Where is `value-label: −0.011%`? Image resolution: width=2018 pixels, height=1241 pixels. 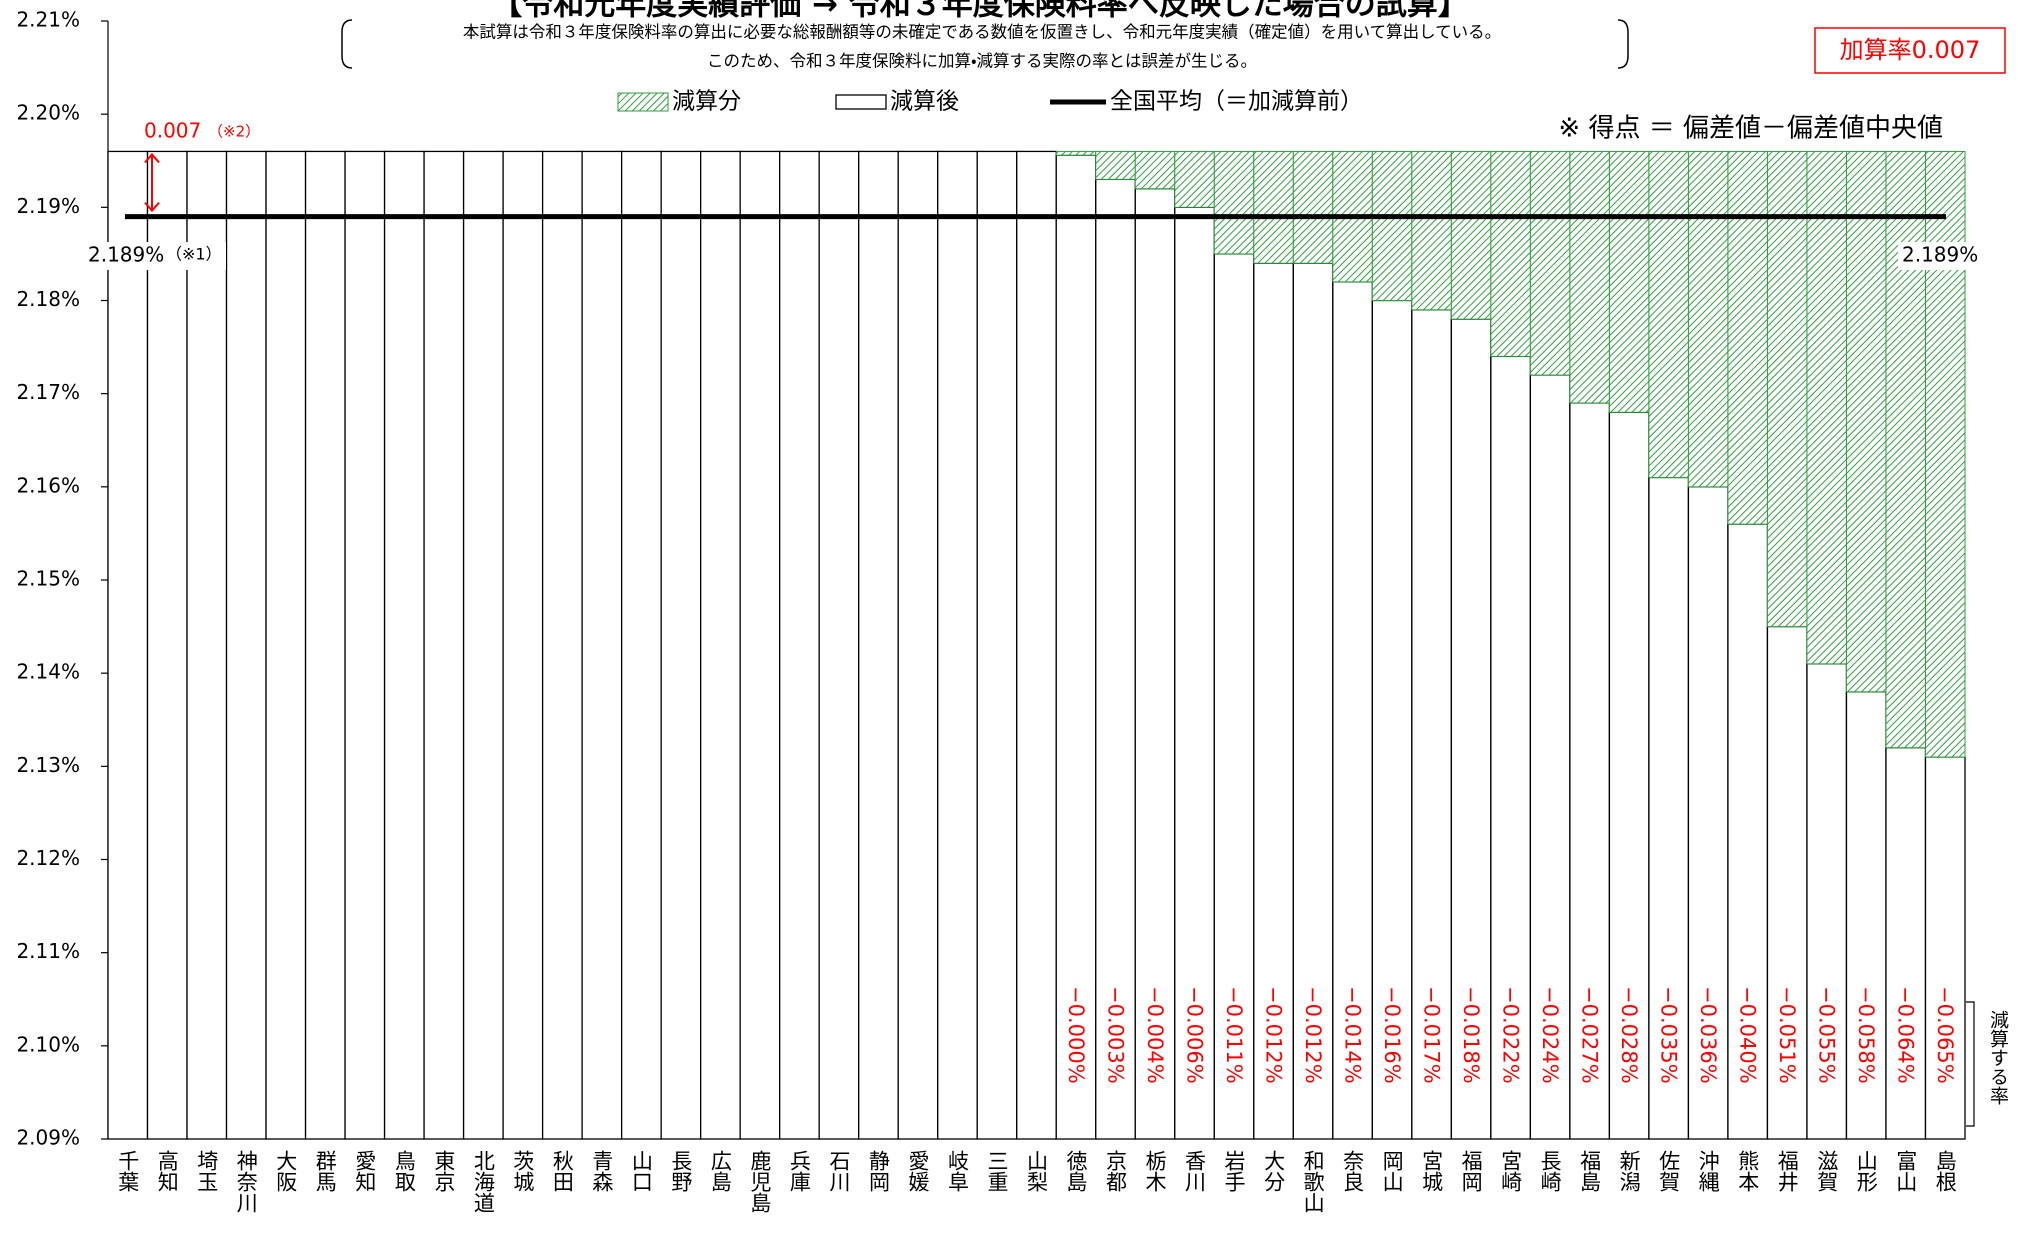 value-label: −0.011% is located at coordinates (1234, 1035).